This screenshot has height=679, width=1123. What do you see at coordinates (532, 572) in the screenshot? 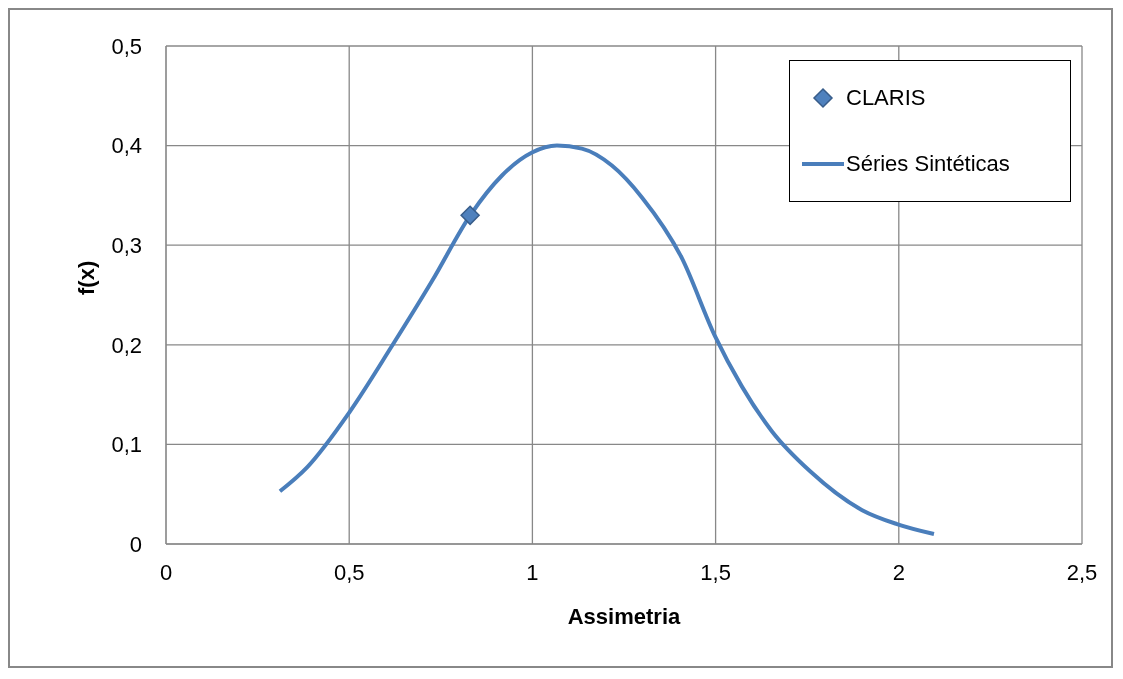
I see `x-tick-label: 1` at bounding box center [532, 572].